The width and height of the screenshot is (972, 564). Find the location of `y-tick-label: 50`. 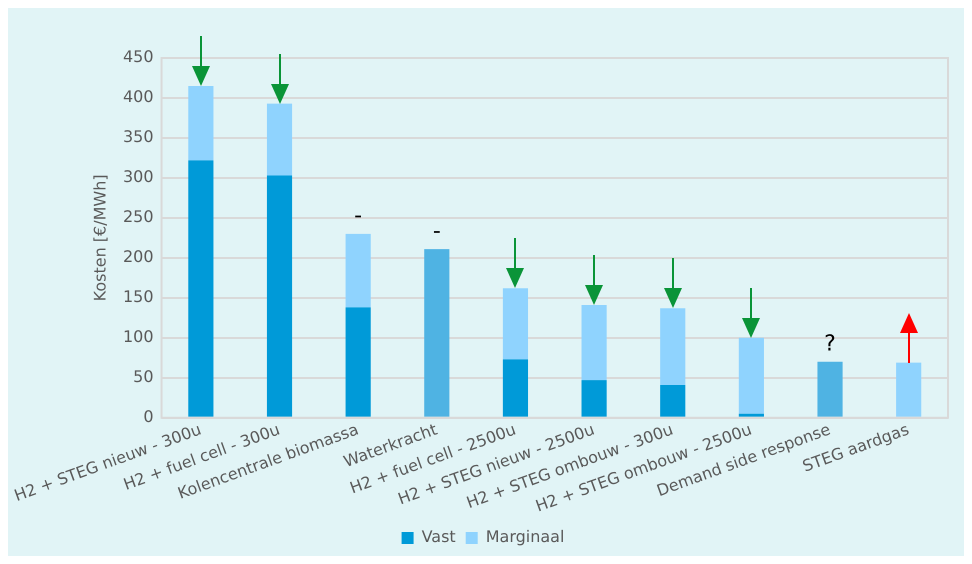

y-tick-label: 50 is located at coordinates (143, 376).